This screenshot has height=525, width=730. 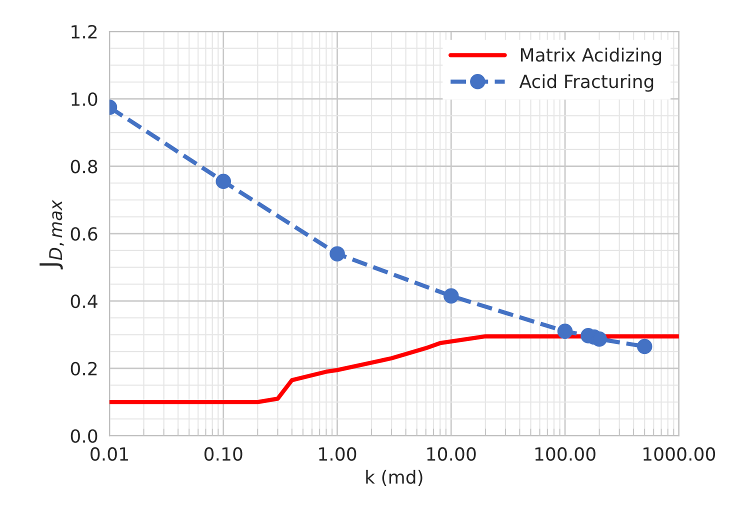 I want to click on y-tick-label: 0.8, so click(x=84, y=167).